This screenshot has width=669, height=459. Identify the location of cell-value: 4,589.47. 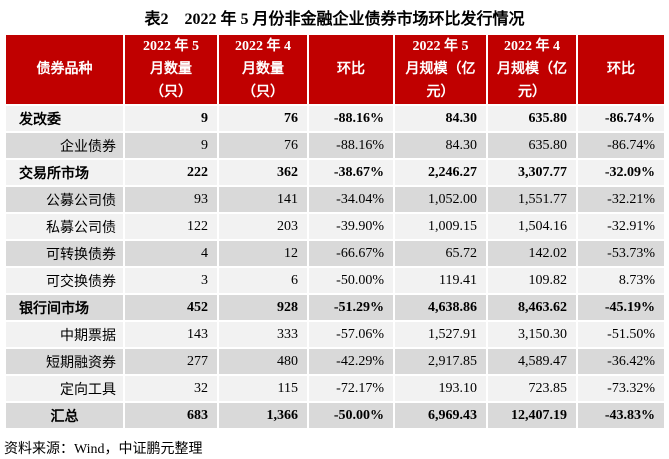
(532, 361).